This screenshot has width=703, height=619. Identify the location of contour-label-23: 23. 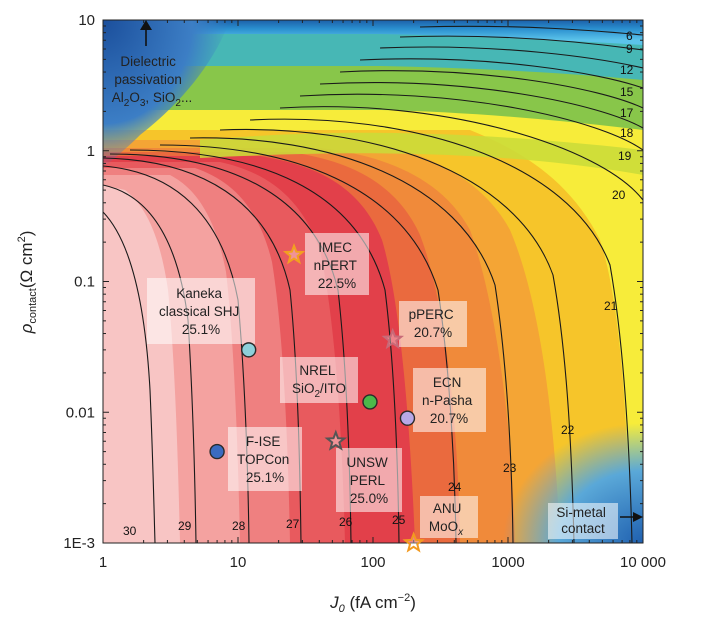
(510, 468).